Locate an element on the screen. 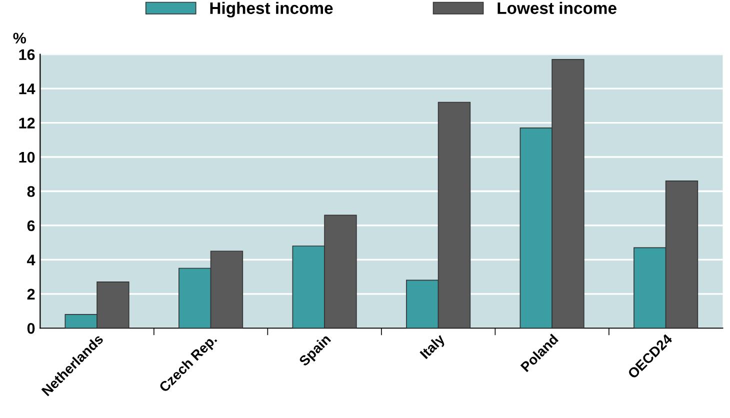 The width and height of the screenshot is (730, 418). y-tick-label: 12 is located at coordinates (27, 123).